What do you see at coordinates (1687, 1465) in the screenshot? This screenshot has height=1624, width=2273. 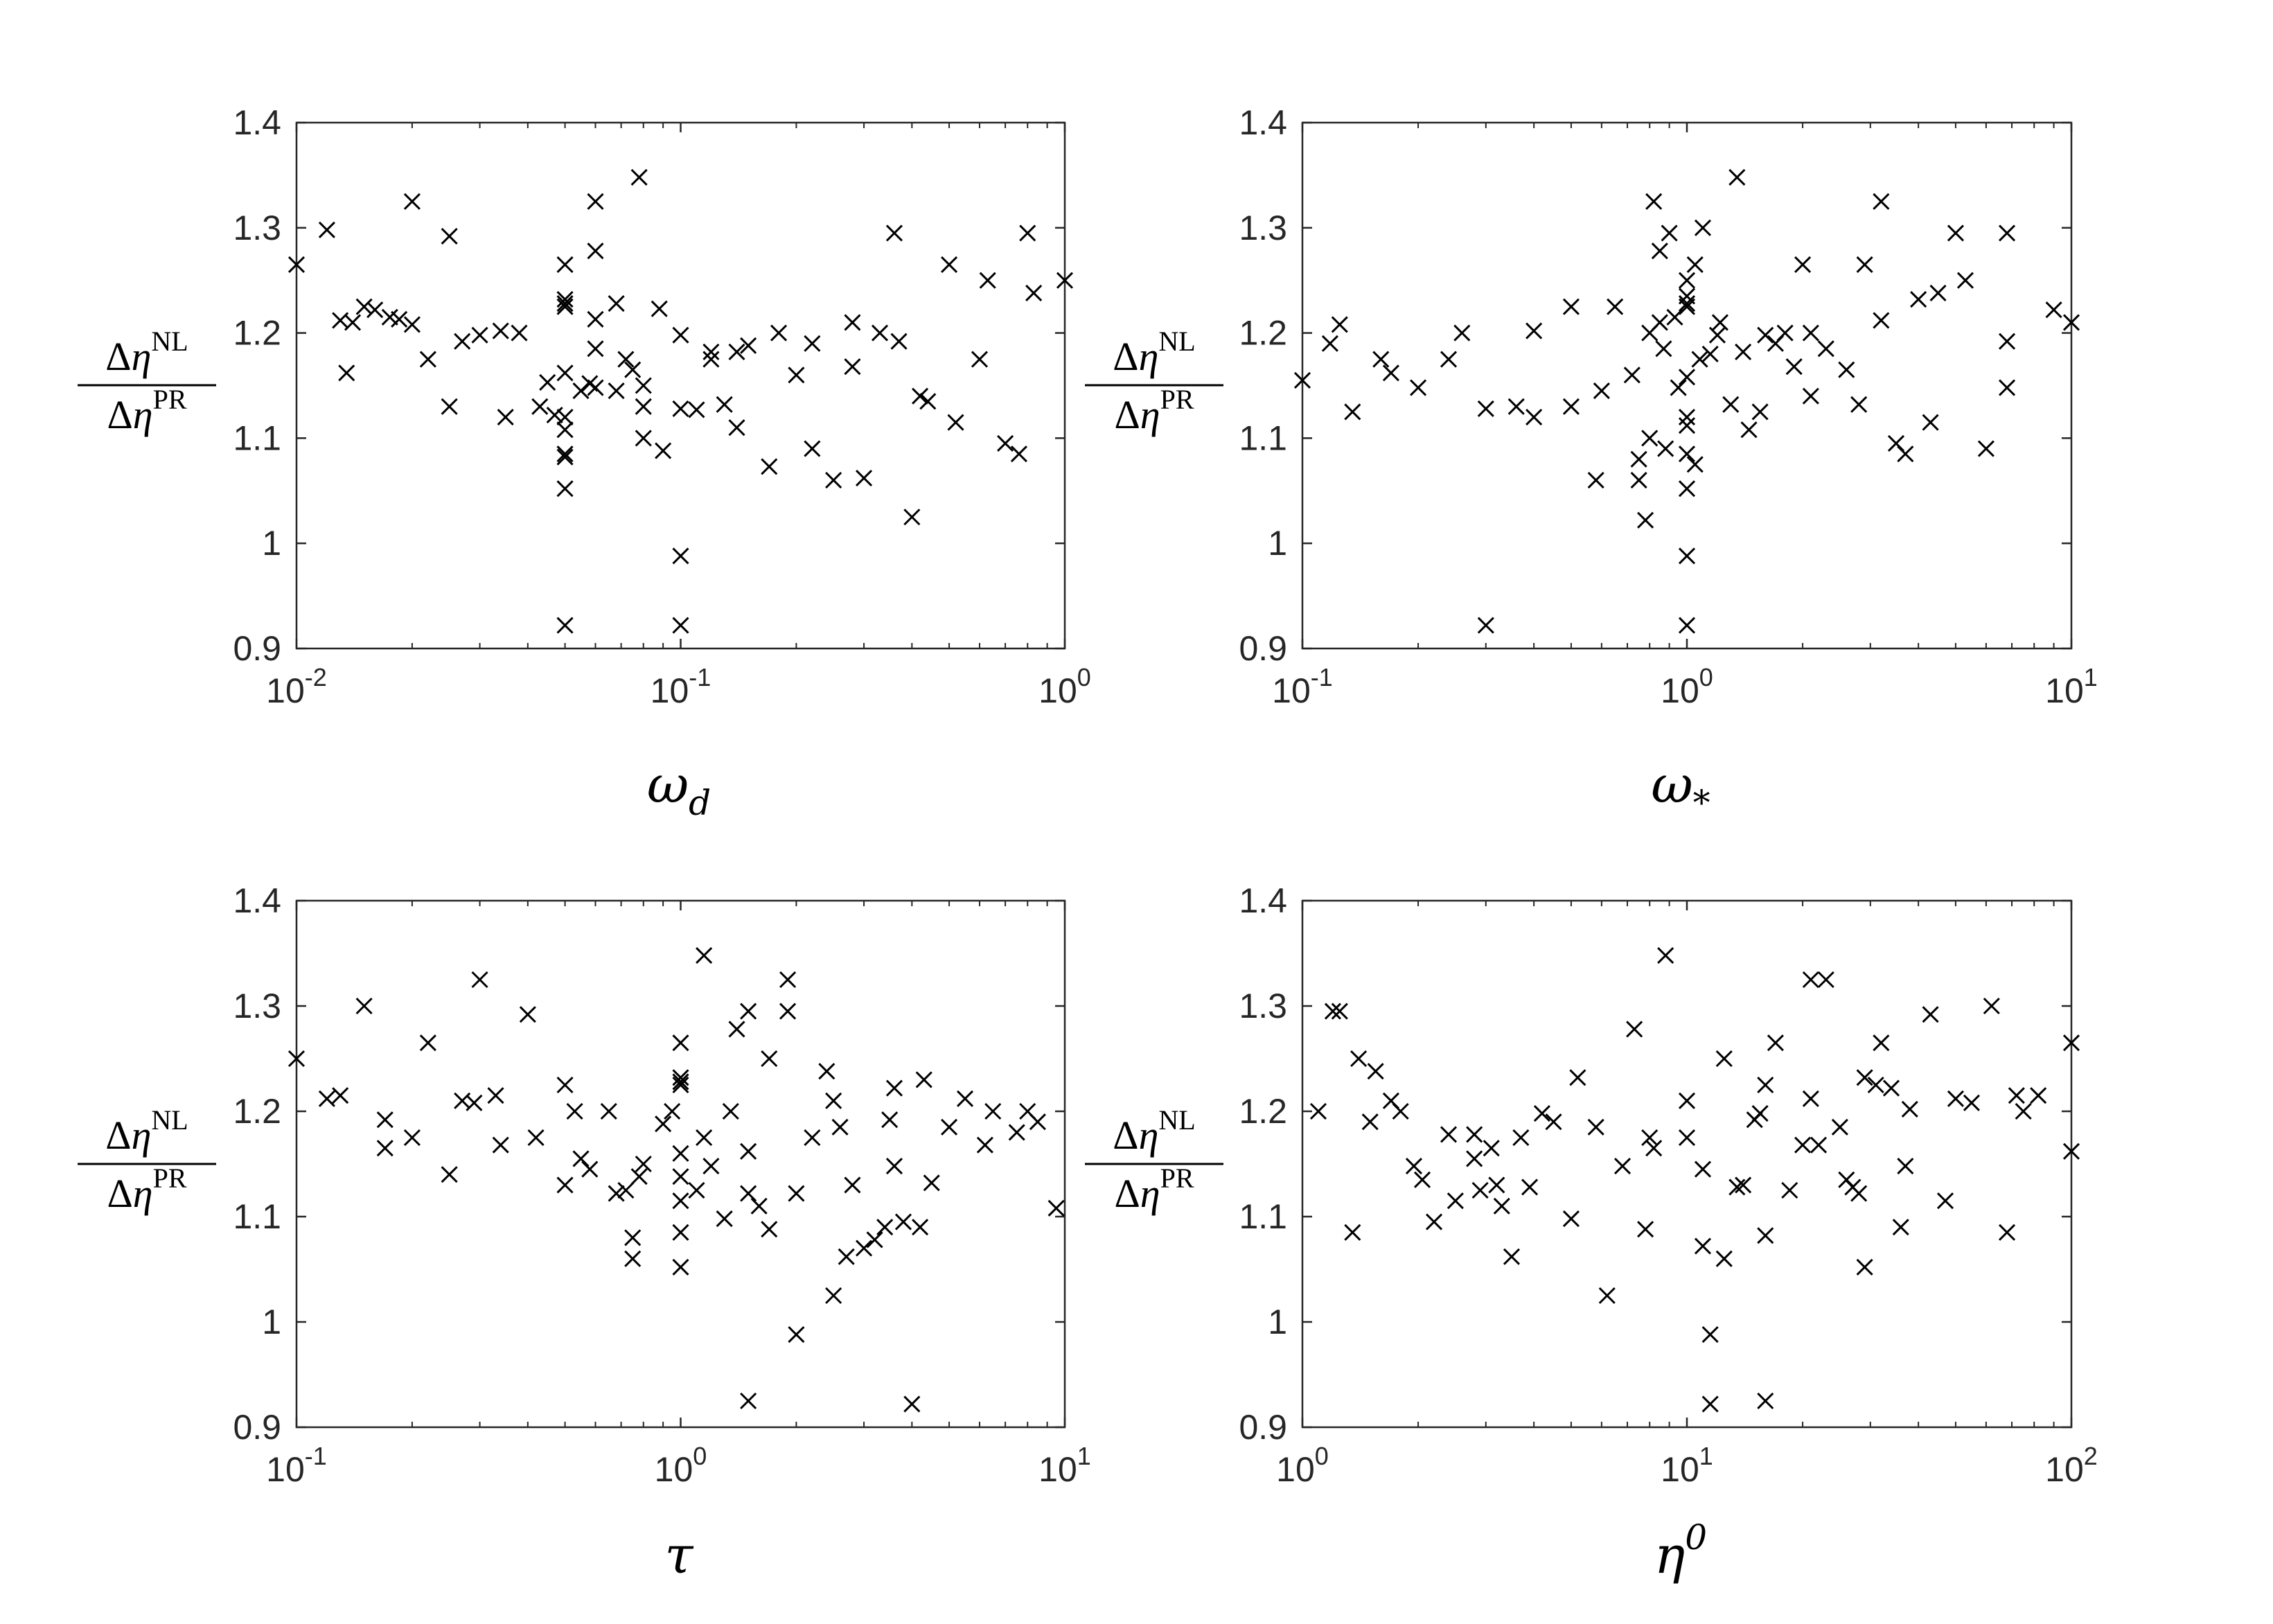 I see `x-tick-label: 10¹` at bounding box center [1687, 1465].